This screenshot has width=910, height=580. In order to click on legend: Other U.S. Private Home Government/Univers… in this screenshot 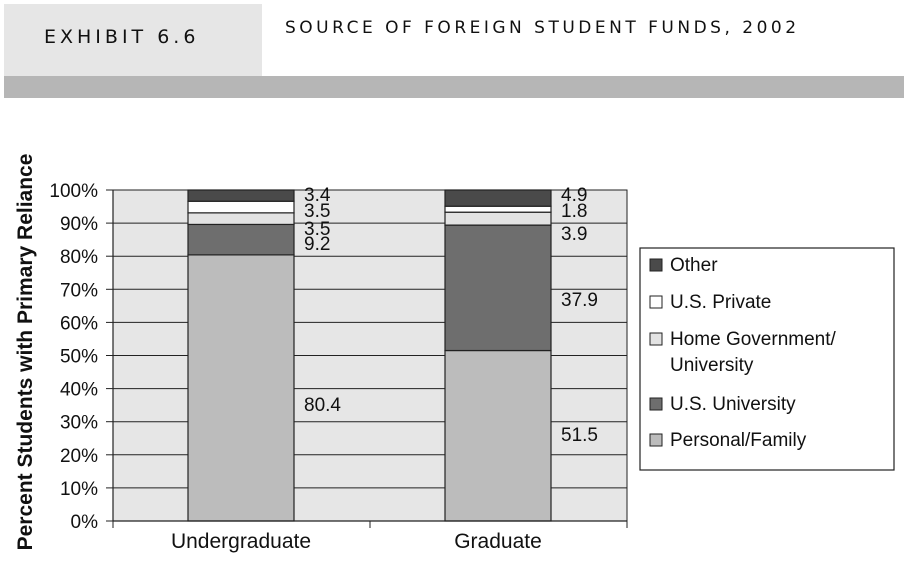, I will do `click(767, 359)`.